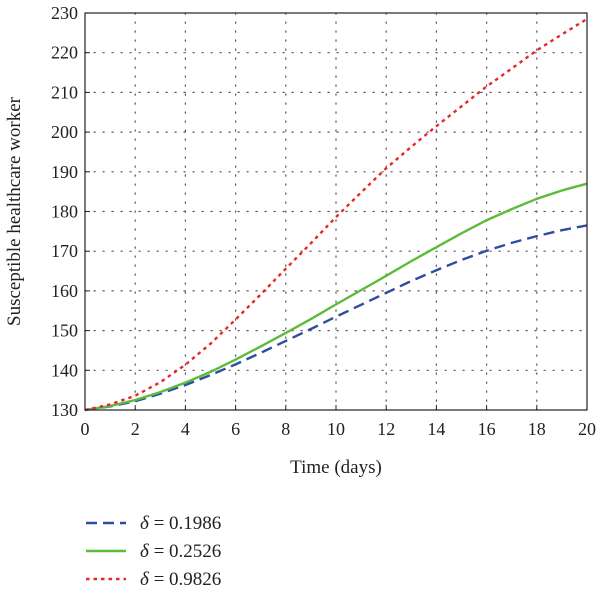 The image size is (600, 598). What do you see at coordinates (64, 132) in the screenshot?
I see `y-tick-label: 200` at bounding box center [64, 132].